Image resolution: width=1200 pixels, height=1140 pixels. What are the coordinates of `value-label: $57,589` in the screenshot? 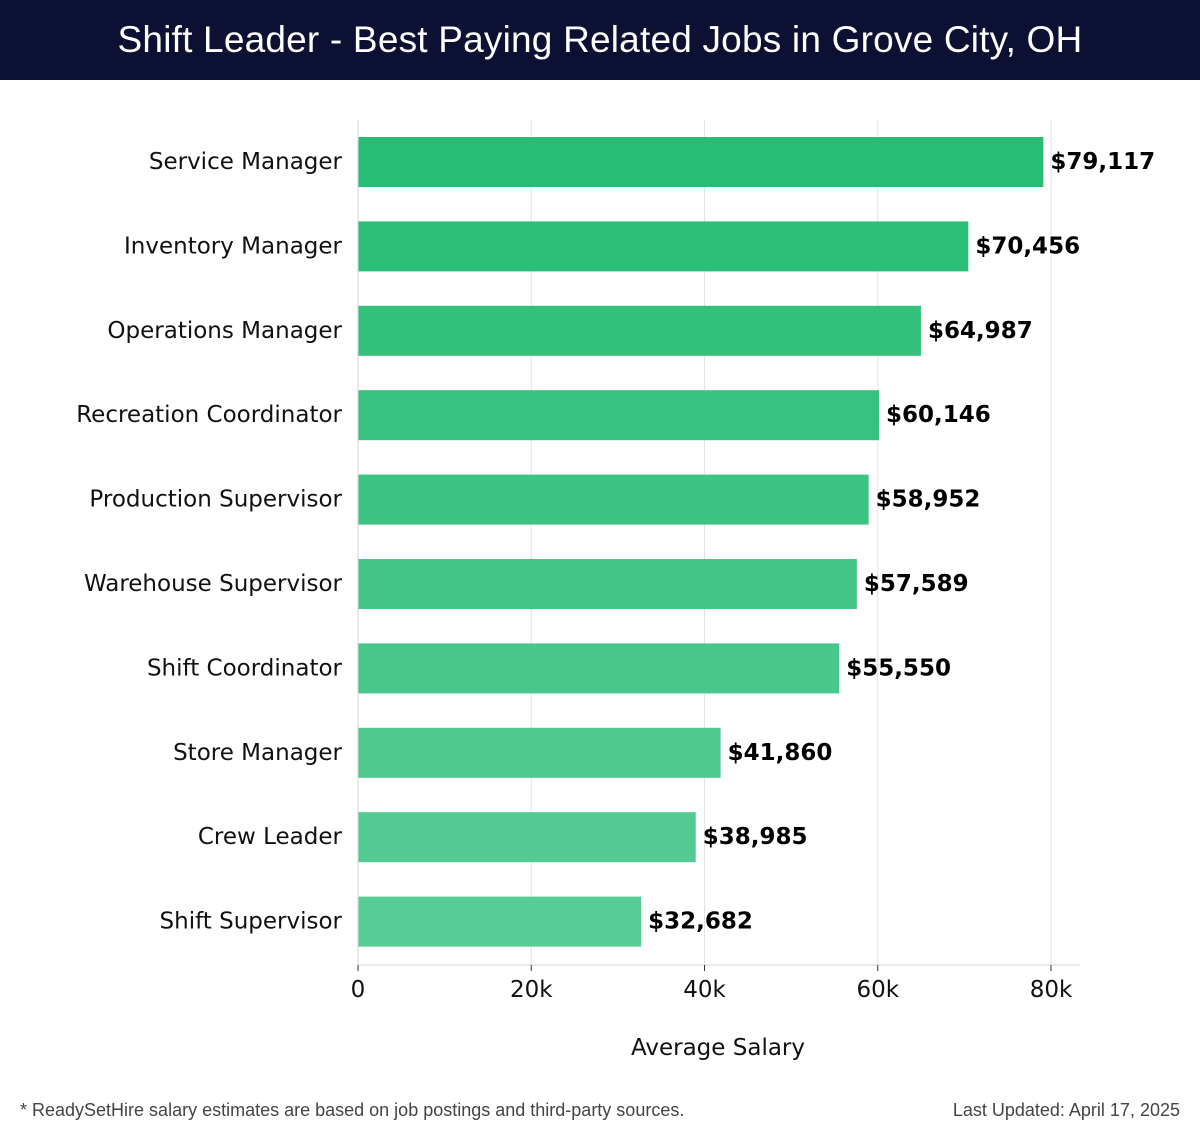 It's located at (916, 584).